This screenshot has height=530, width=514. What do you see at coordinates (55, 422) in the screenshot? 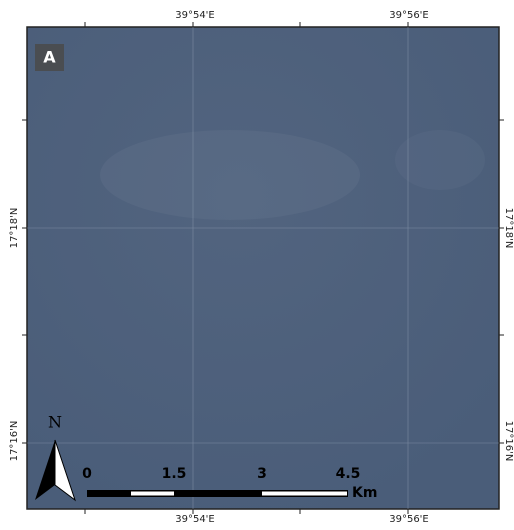
I see `north-label: N` at bounding box center [55, 422].